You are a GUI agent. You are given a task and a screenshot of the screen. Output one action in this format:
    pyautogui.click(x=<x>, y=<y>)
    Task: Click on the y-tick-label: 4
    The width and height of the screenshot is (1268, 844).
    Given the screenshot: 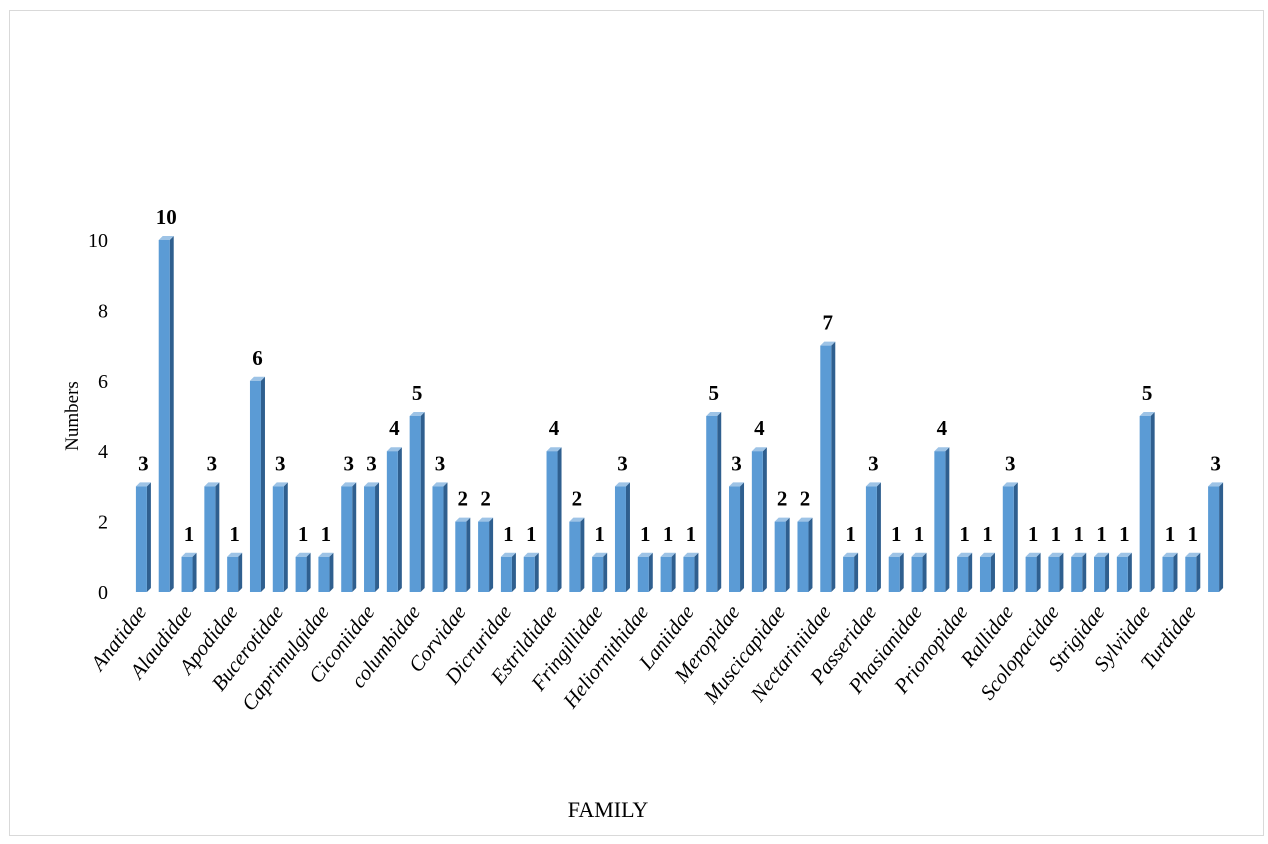 What is the action you would take?
    pyautogui.click(x=103, y=452)
    